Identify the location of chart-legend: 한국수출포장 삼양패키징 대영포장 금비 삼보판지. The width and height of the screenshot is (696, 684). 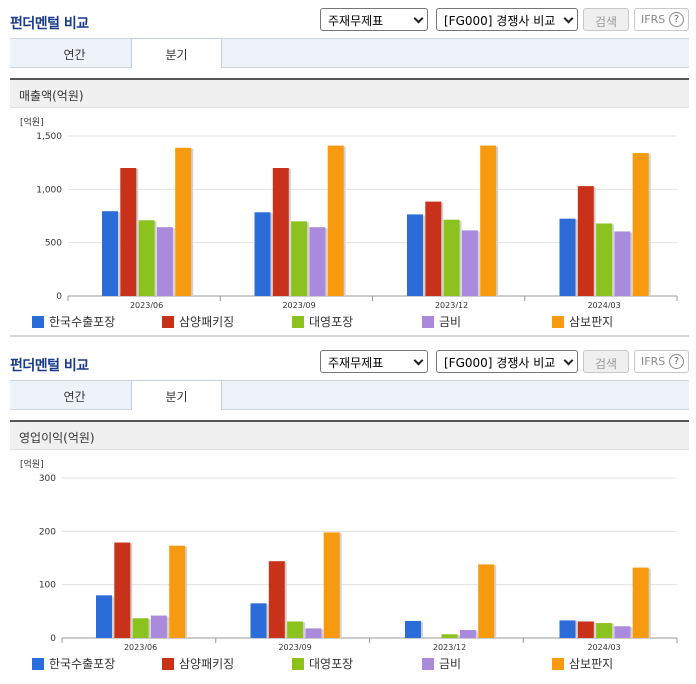
(348, 321).